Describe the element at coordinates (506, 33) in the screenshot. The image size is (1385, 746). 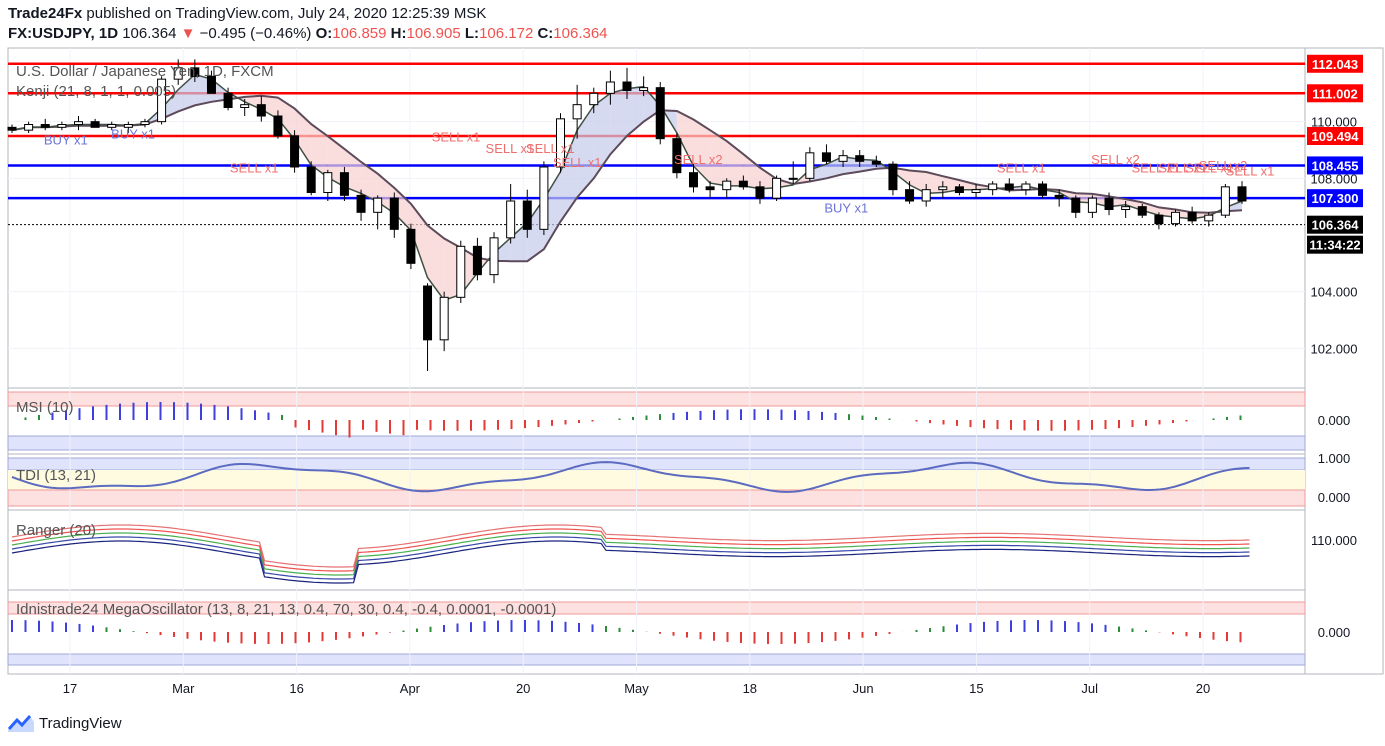
I see `low-value: 106.172` at that location.